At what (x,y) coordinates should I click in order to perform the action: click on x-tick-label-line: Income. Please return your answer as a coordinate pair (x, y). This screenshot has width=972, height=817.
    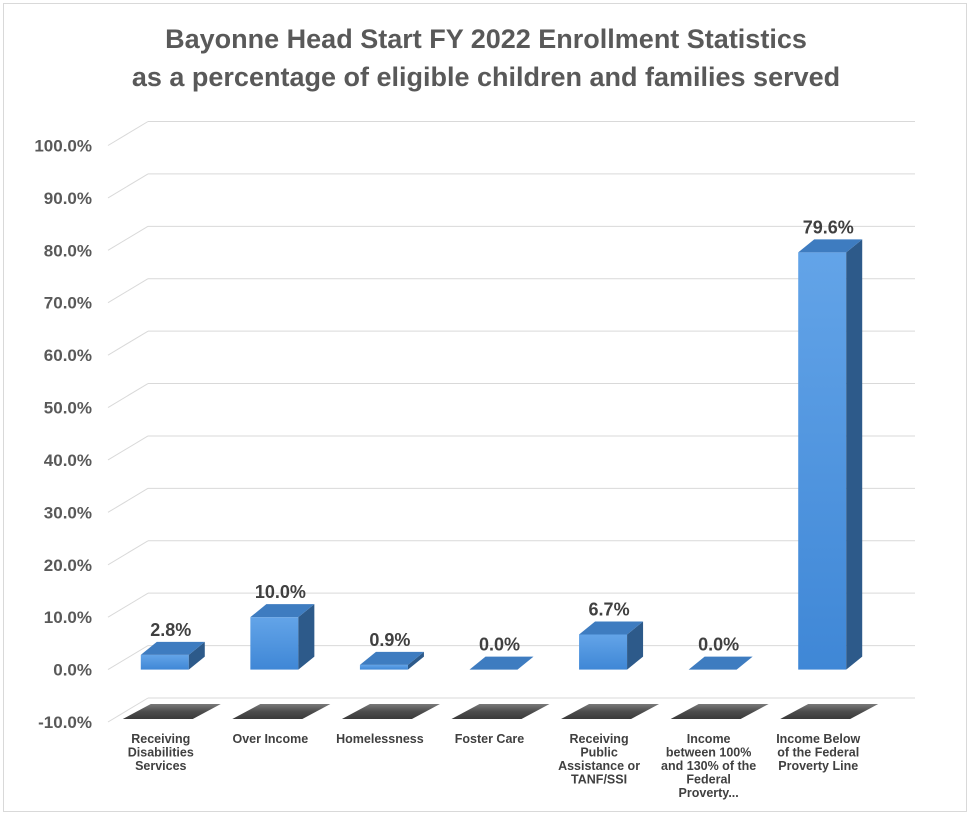
    Looking at the image, I should click on (709, 739).